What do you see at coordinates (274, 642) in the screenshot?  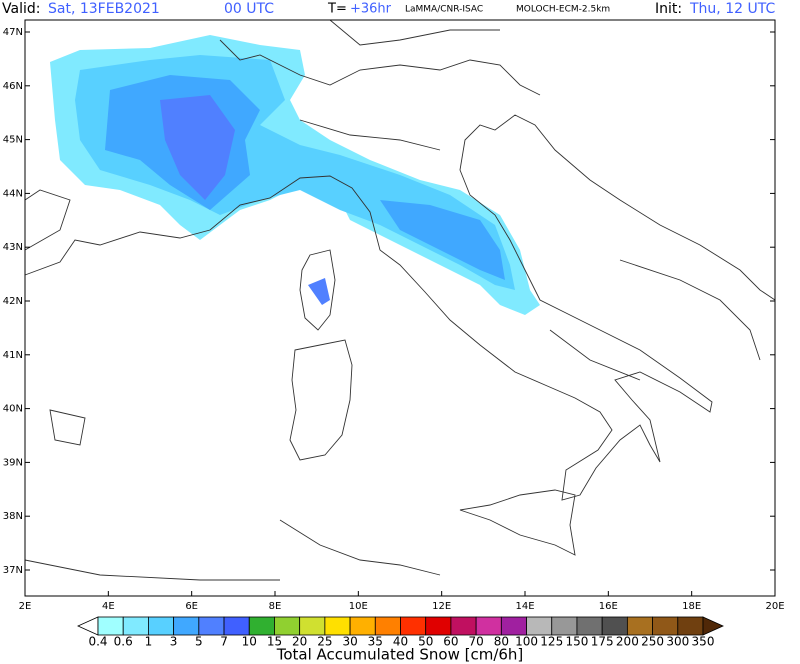 I see `colorbar-label: 15` at bounding box center [274, 642].